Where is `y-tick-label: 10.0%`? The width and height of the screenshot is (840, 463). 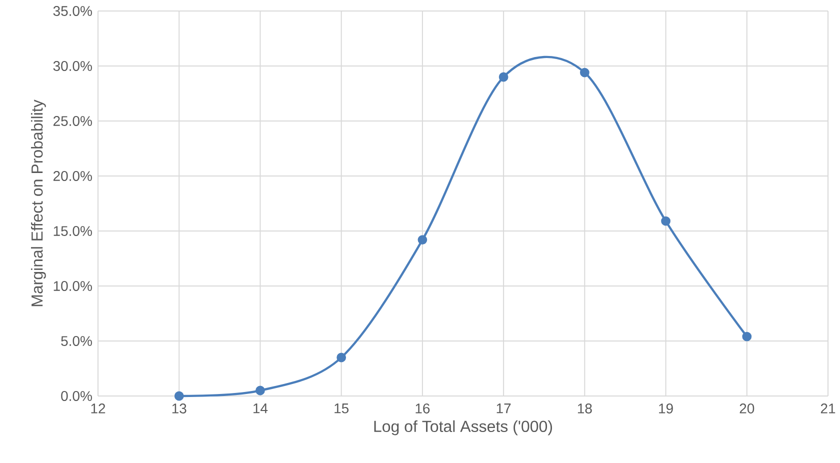
y-tick-label: 10.0% is located at coordinates (73, 286).